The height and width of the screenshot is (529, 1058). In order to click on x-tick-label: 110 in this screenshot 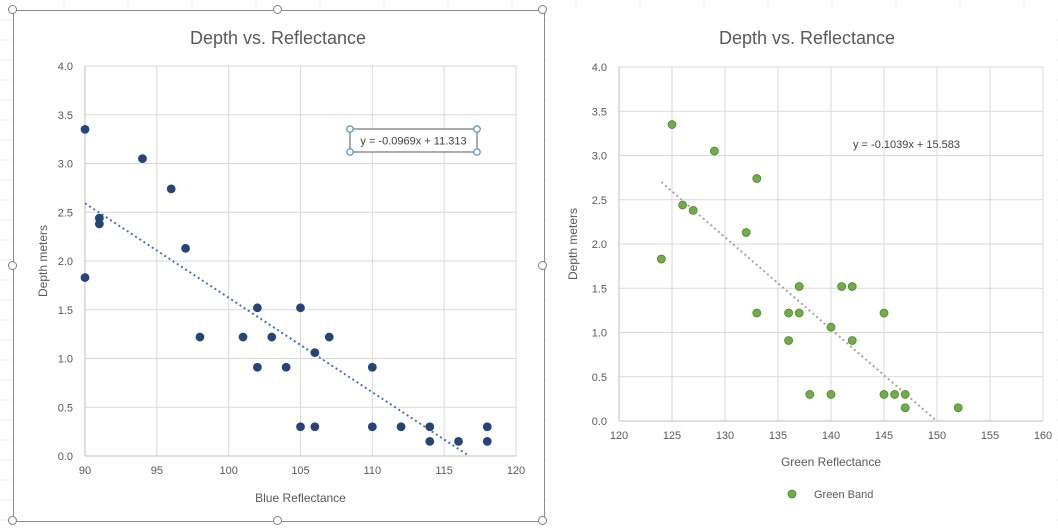, I will do `click(373, 471)`.